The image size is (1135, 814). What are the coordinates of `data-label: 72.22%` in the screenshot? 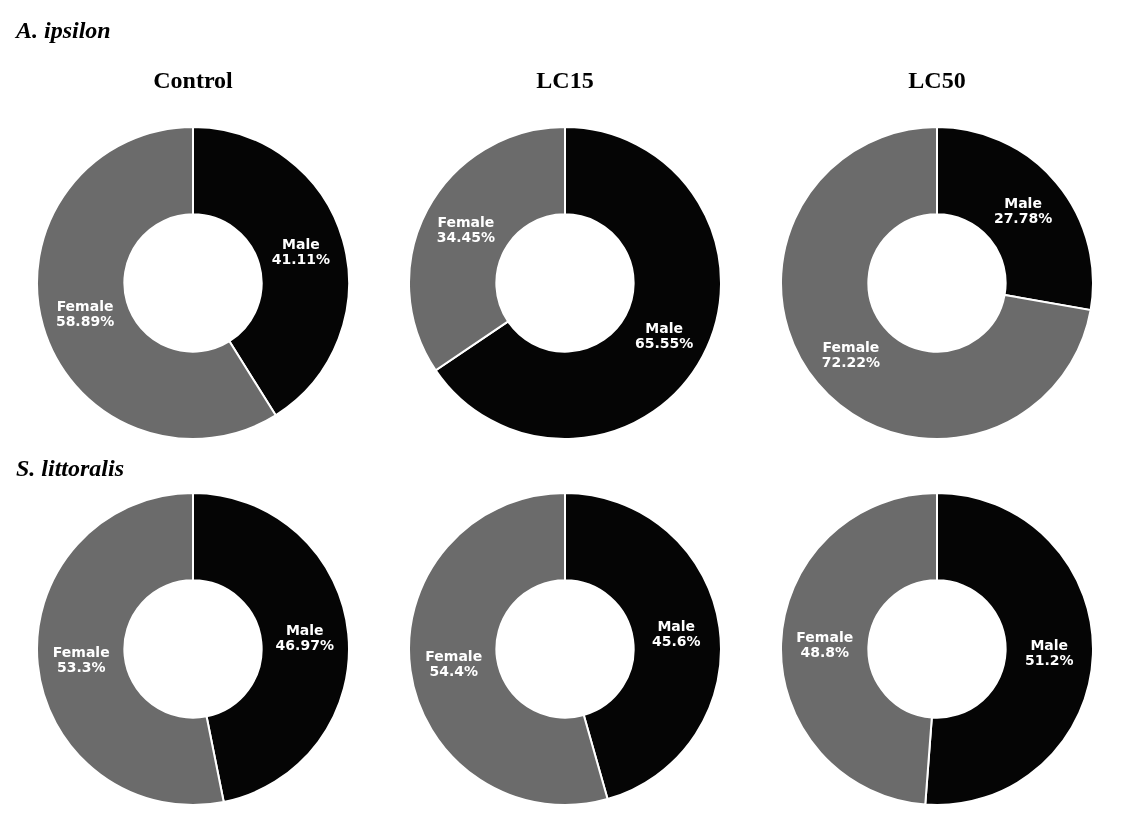 It's located at (851, 362).